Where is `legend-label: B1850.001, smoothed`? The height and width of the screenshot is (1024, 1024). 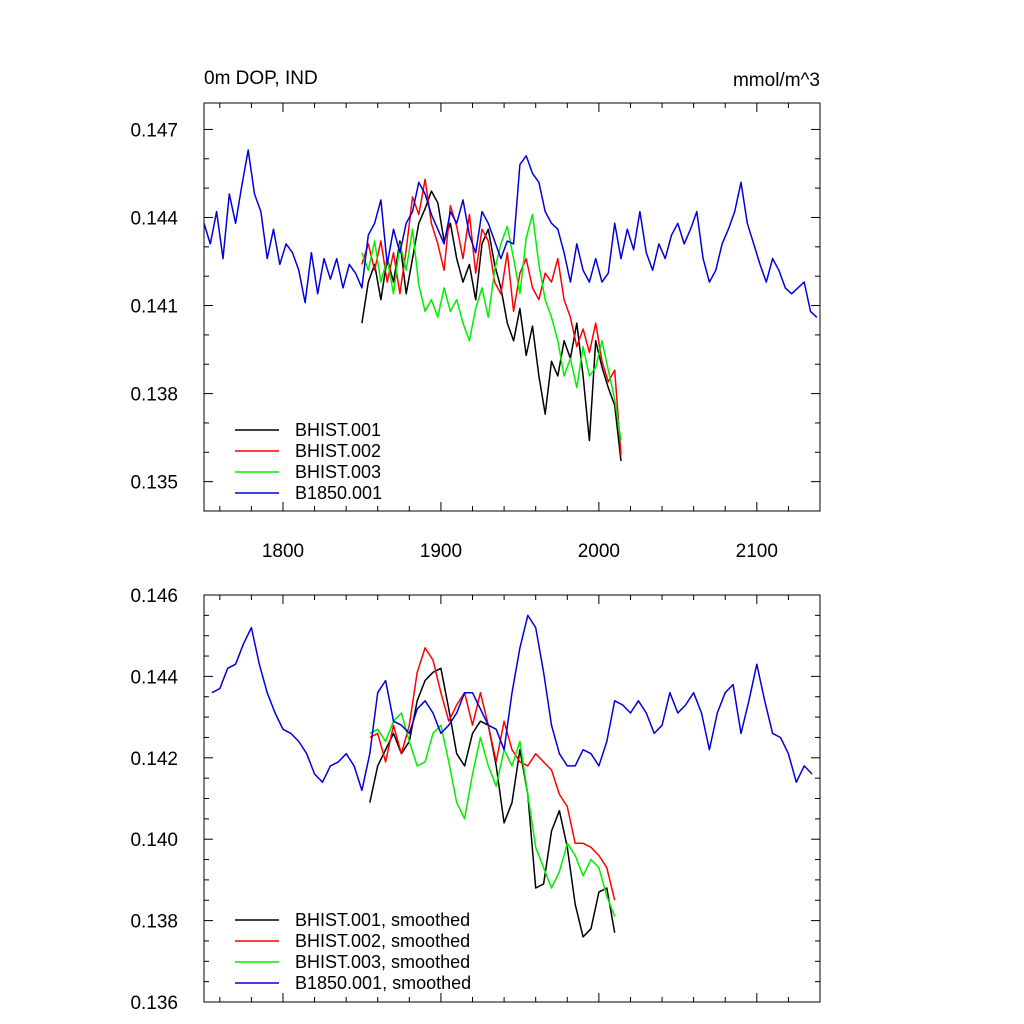 legend-label: B1850.001, smoothed is located at coordinates (383, 983).